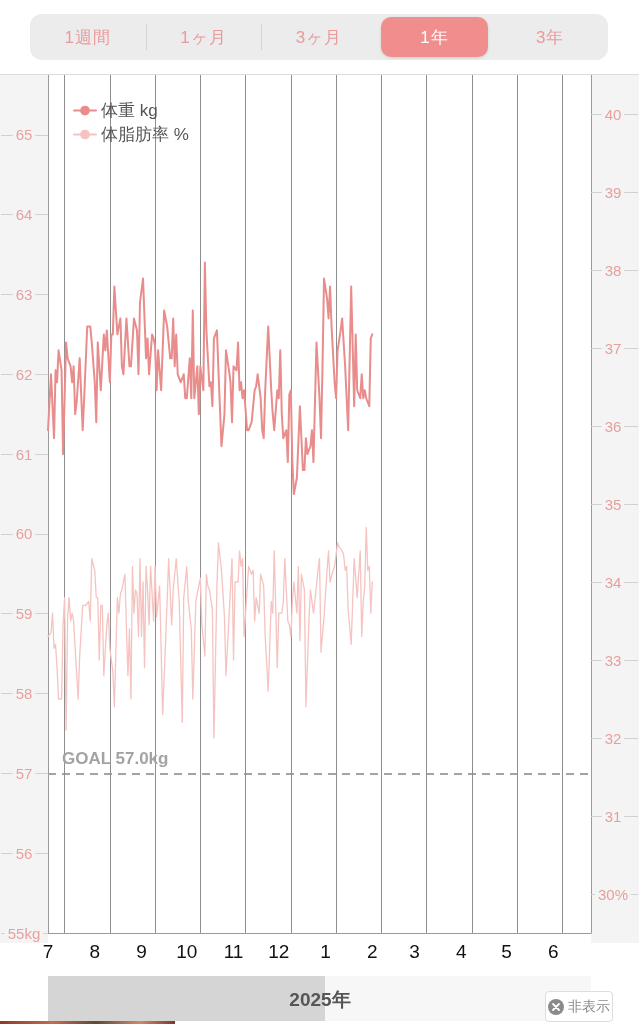 The height and width of the screenshot is (1024, 639). Describe the element at coordinates (24, 534) in the screenshot. I see `y-tick-label: 60` at that location.